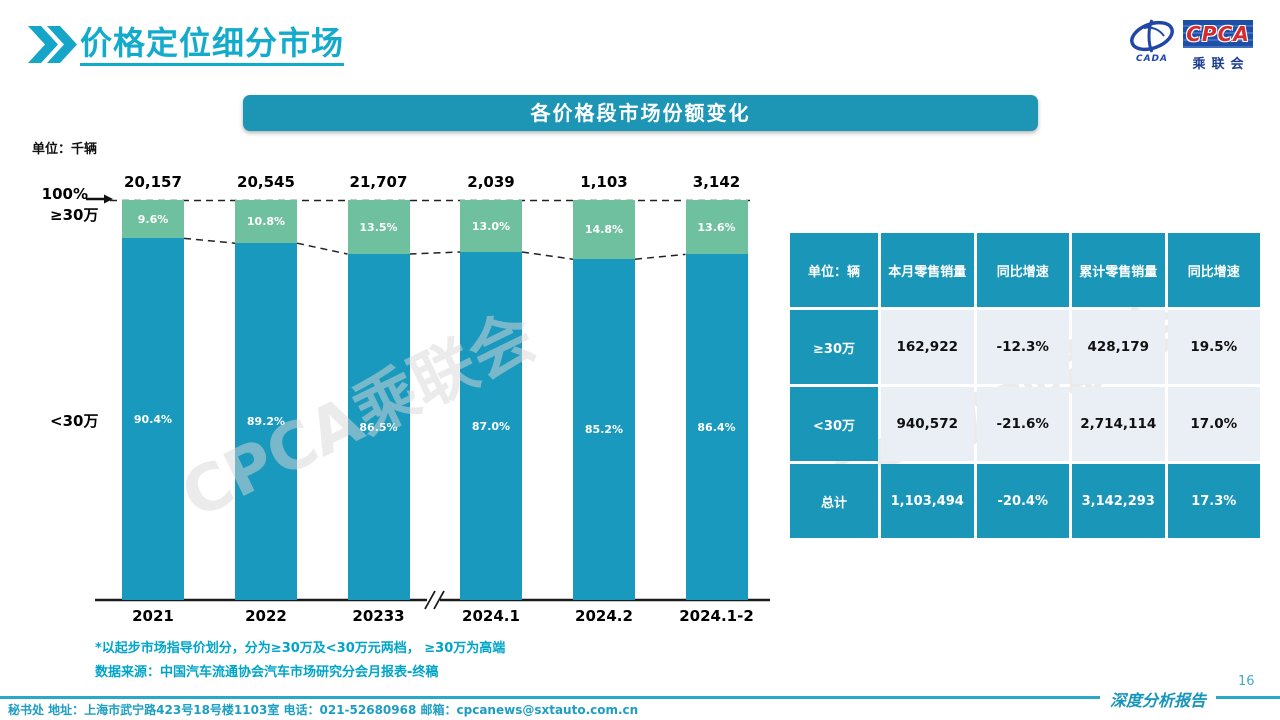 The width and height of the screenshot is (1280, 720). I want to click on table-cell: 17.0%, so click(1213, 424).